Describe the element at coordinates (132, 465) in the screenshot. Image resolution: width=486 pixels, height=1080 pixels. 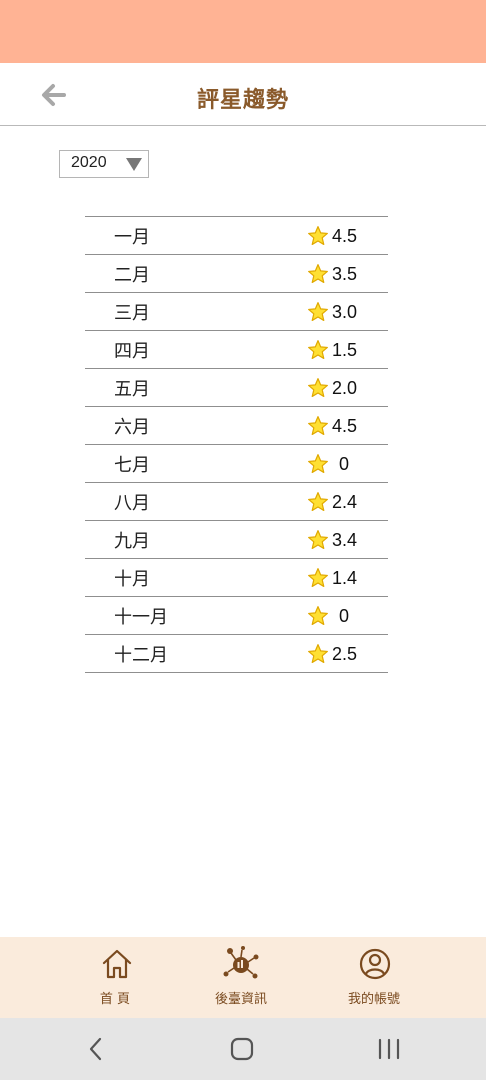
I see `month-label: 七月` at that location.